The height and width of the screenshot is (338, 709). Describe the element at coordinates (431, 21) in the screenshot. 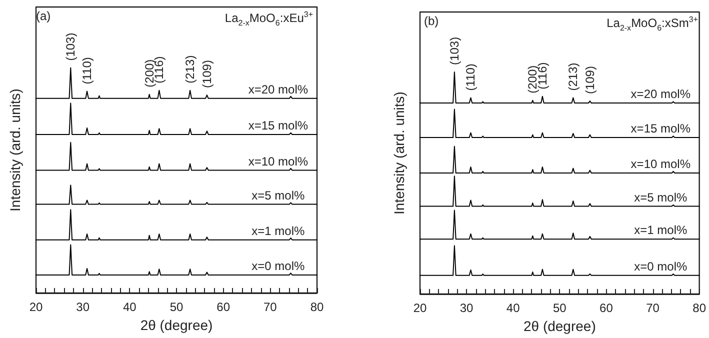

I see `text: (b)` at that location.